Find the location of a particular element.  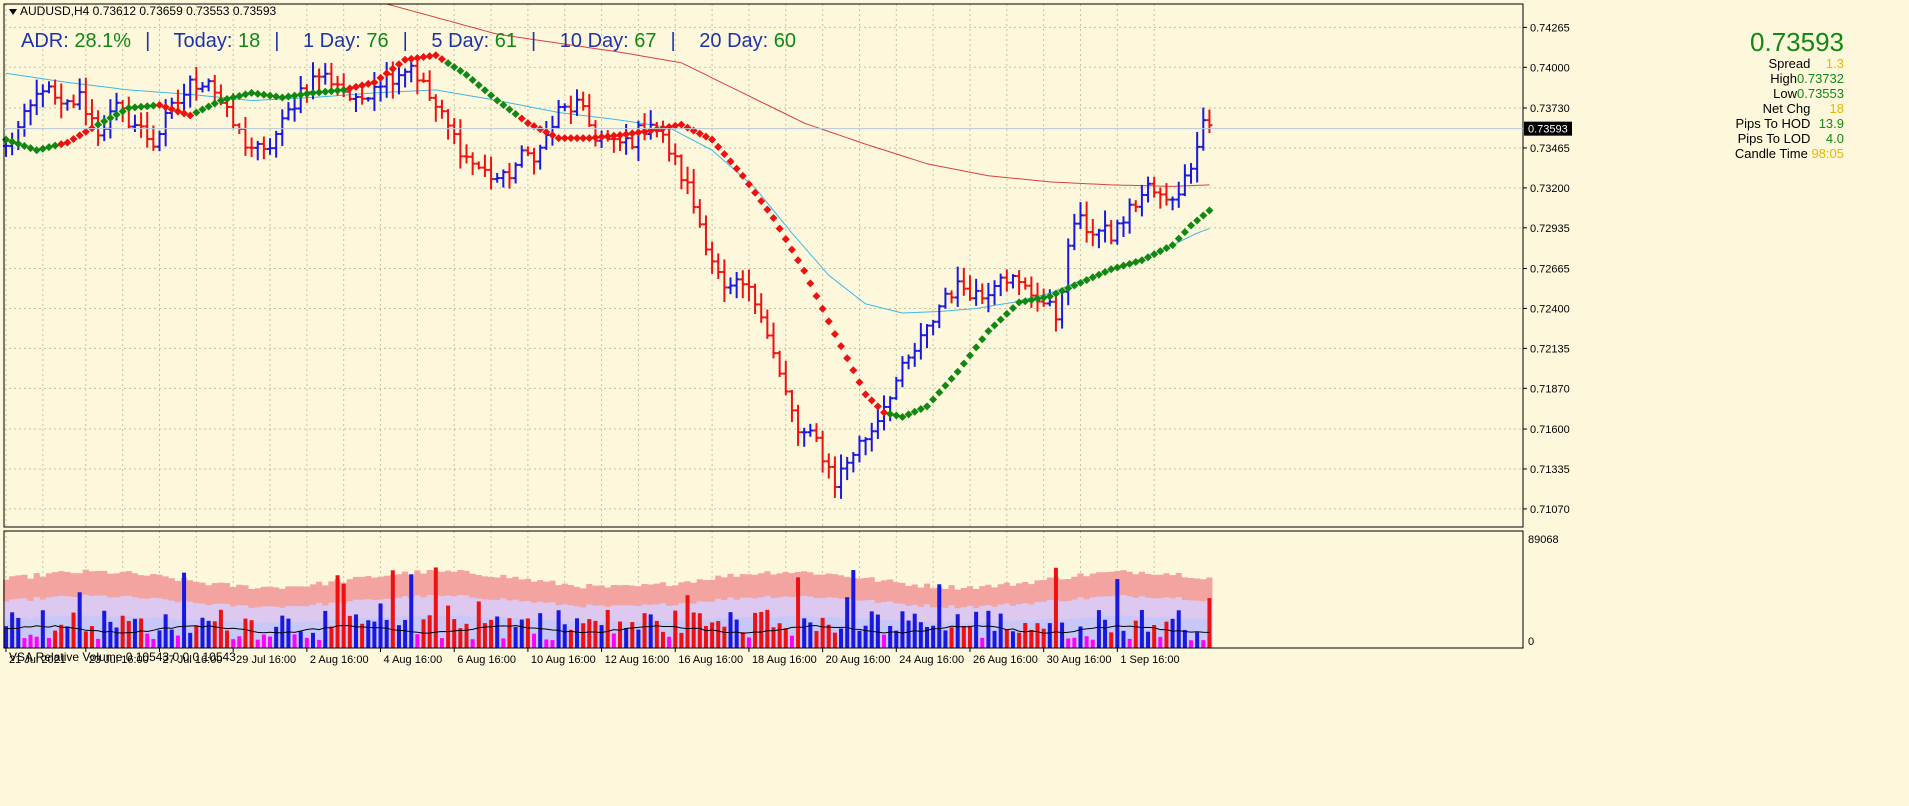

x-tick-label: 27 Jul 16:00 is located at coordinates (193, 660).